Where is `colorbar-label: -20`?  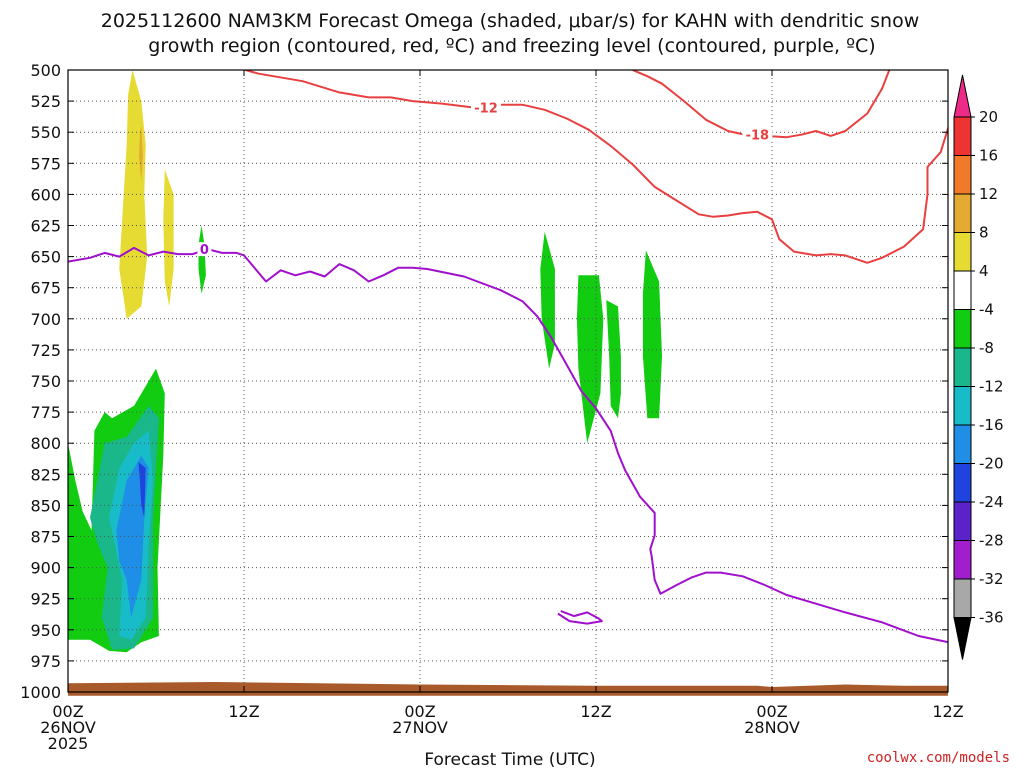
colorbar-label: -20 is located at coordinates (991, 464).